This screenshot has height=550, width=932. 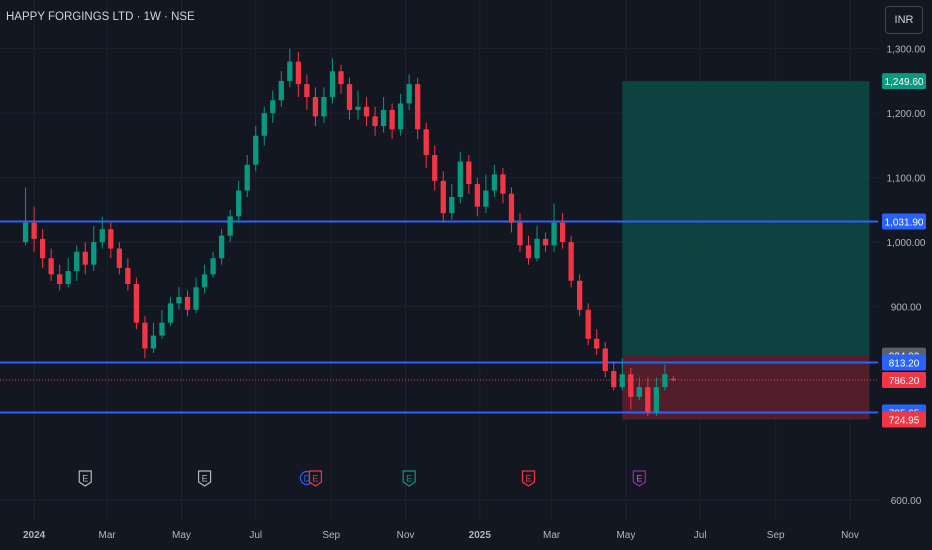 I want to click on y-tick-label: 1,300.00, so click(x=906, y=50).